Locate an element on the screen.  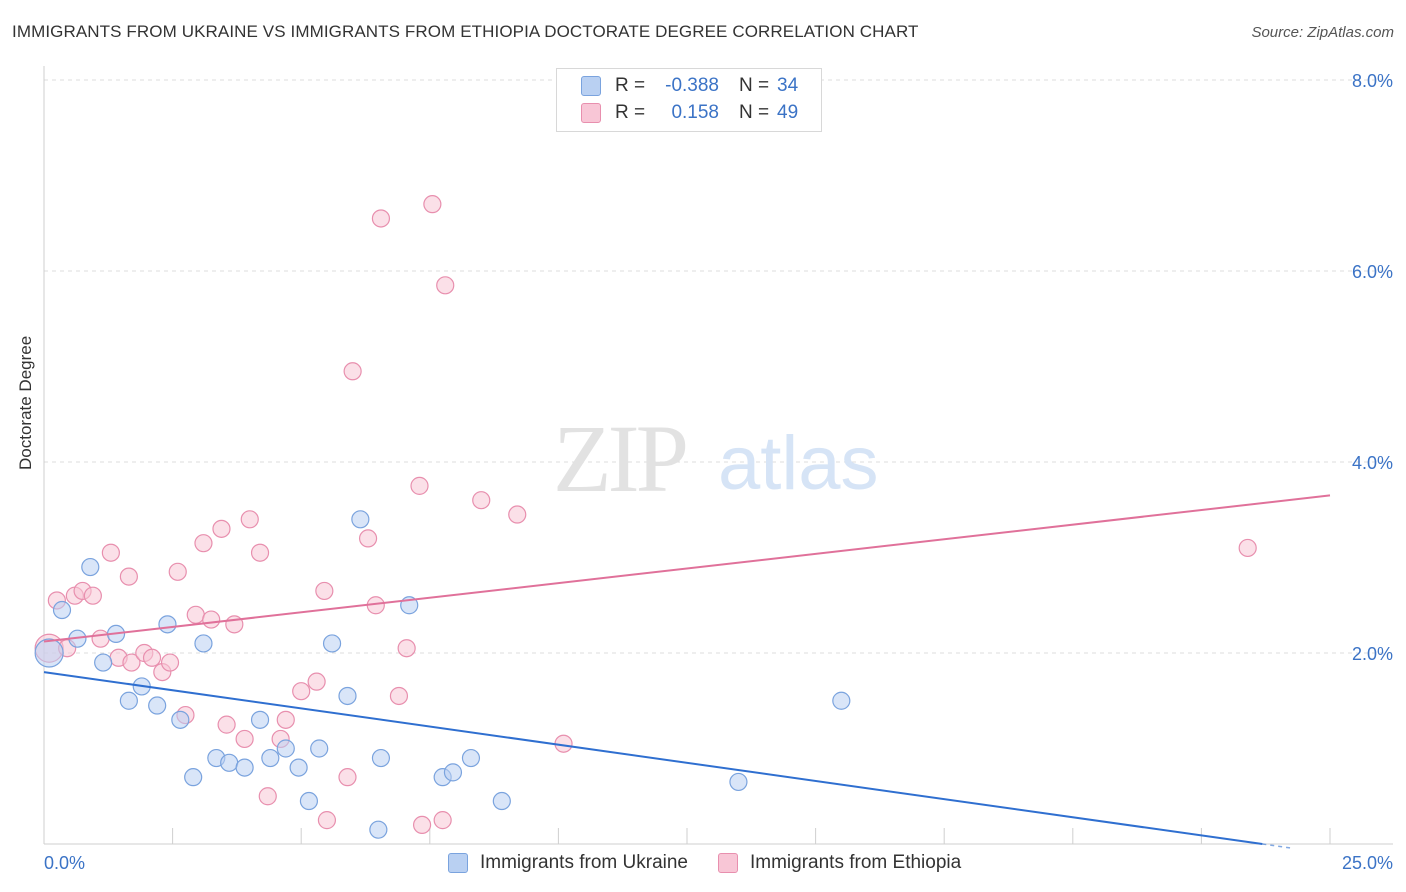
legend-row-ukraine: R = -0.388 N = 34 is located at coordinates (689, 86).